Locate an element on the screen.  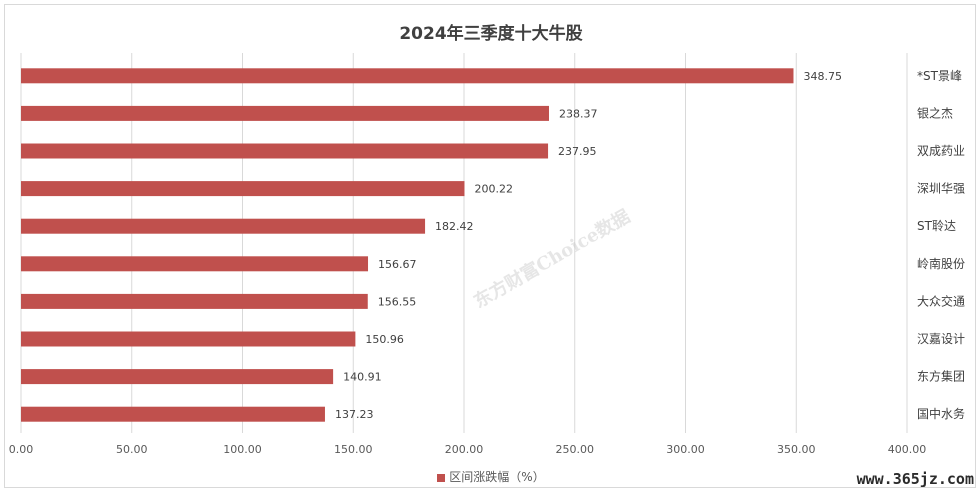
category-label: 国中水务 is located at coordinates (941, 413).